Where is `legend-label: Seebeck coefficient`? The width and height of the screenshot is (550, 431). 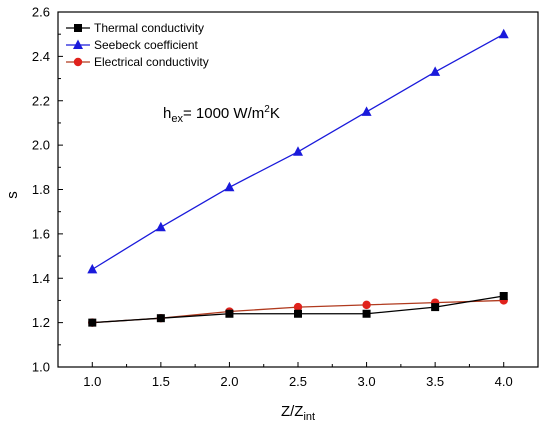
legend-label: Seebeck coefficient is located at coordinates (146, 45).